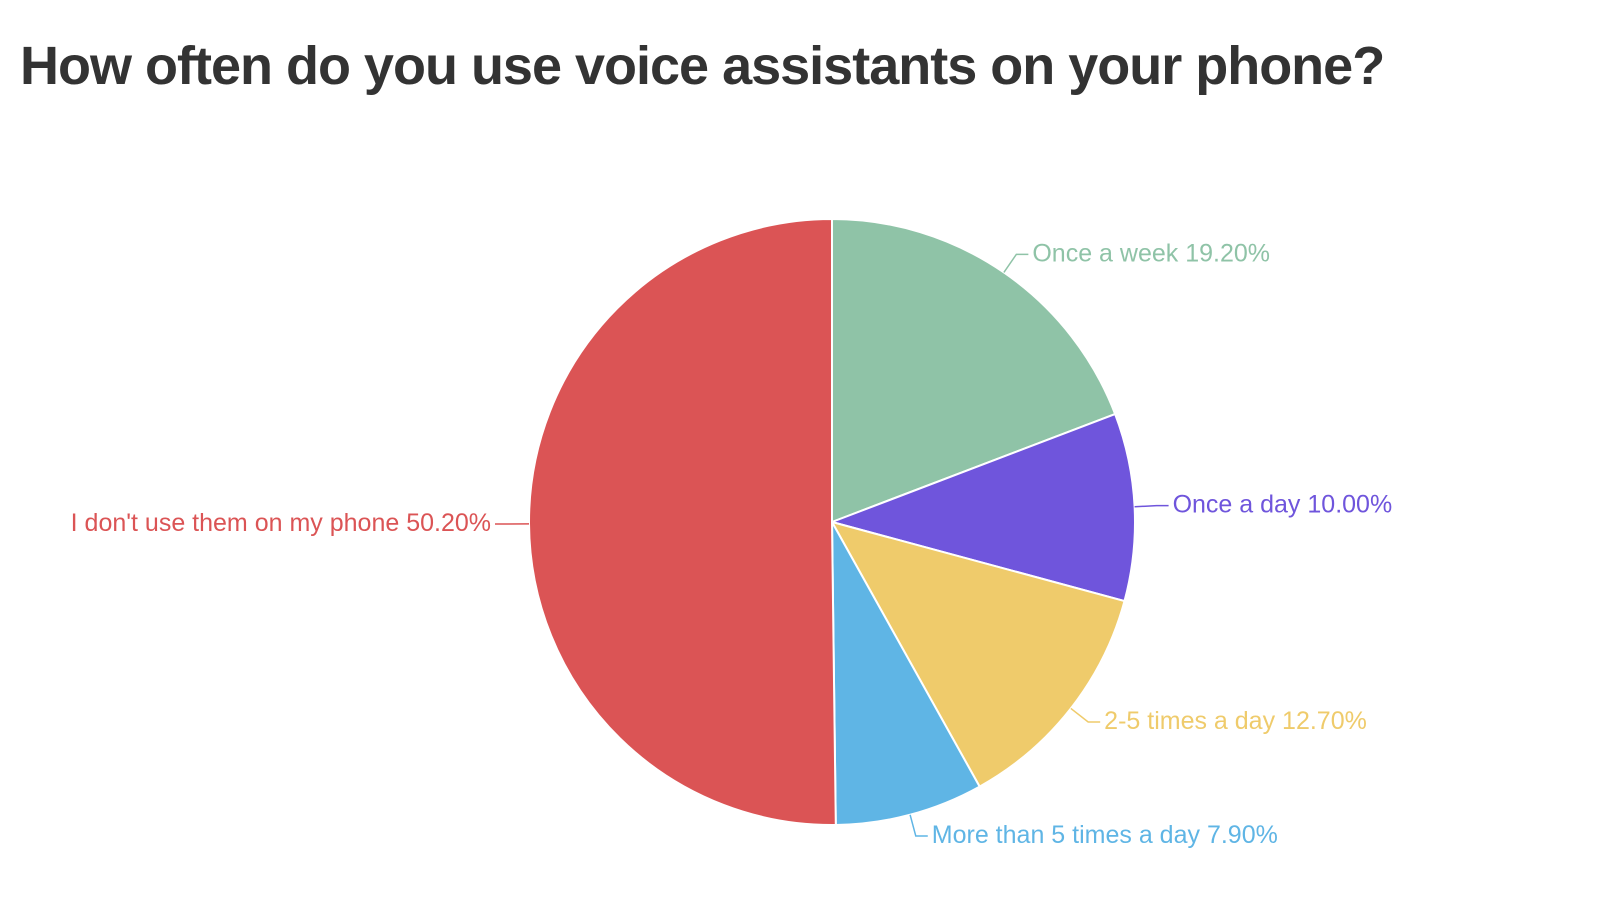 The image size is (1616, 905). I want to click on slice-label: 2-5 times a day 12.70%, so click(1235, 721).